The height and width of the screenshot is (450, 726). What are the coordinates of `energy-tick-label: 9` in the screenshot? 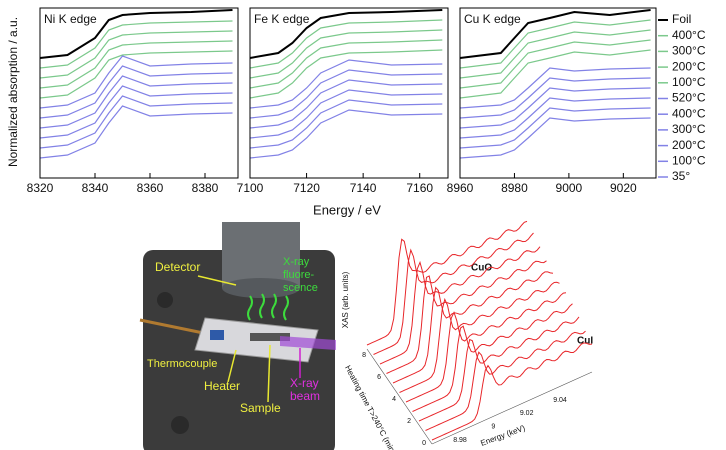 It's located at (493, 427).